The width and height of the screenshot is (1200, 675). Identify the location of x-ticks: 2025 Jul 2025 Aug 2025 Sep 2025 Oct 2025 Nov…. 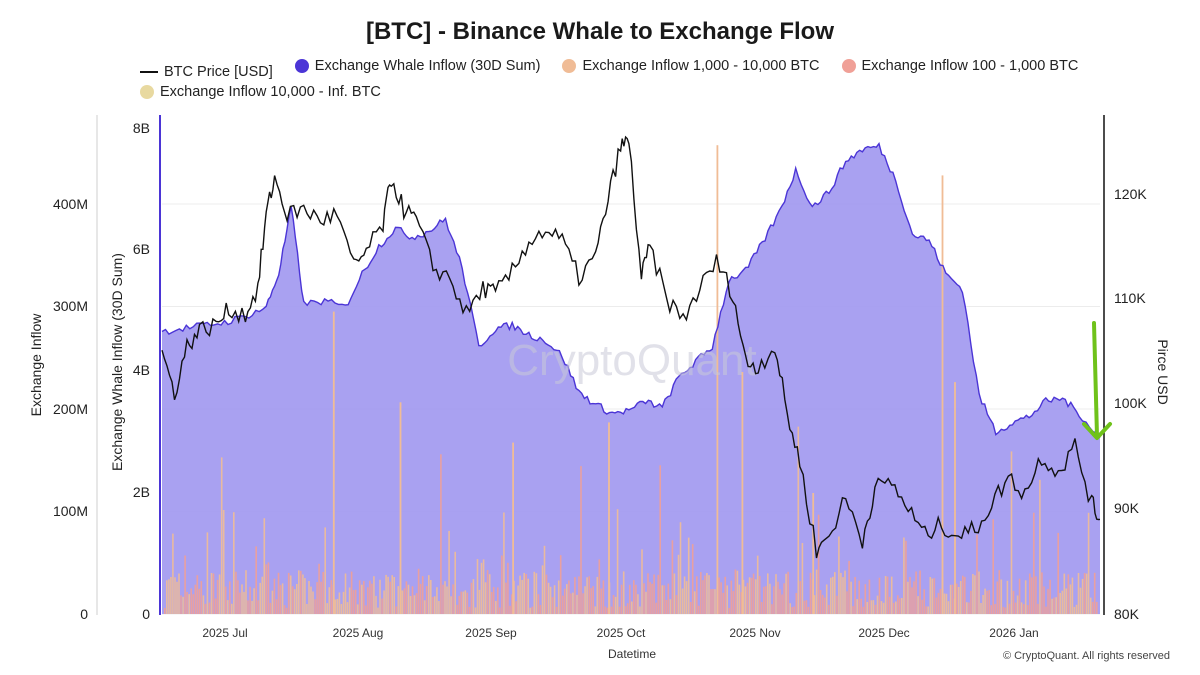
(620, 633).